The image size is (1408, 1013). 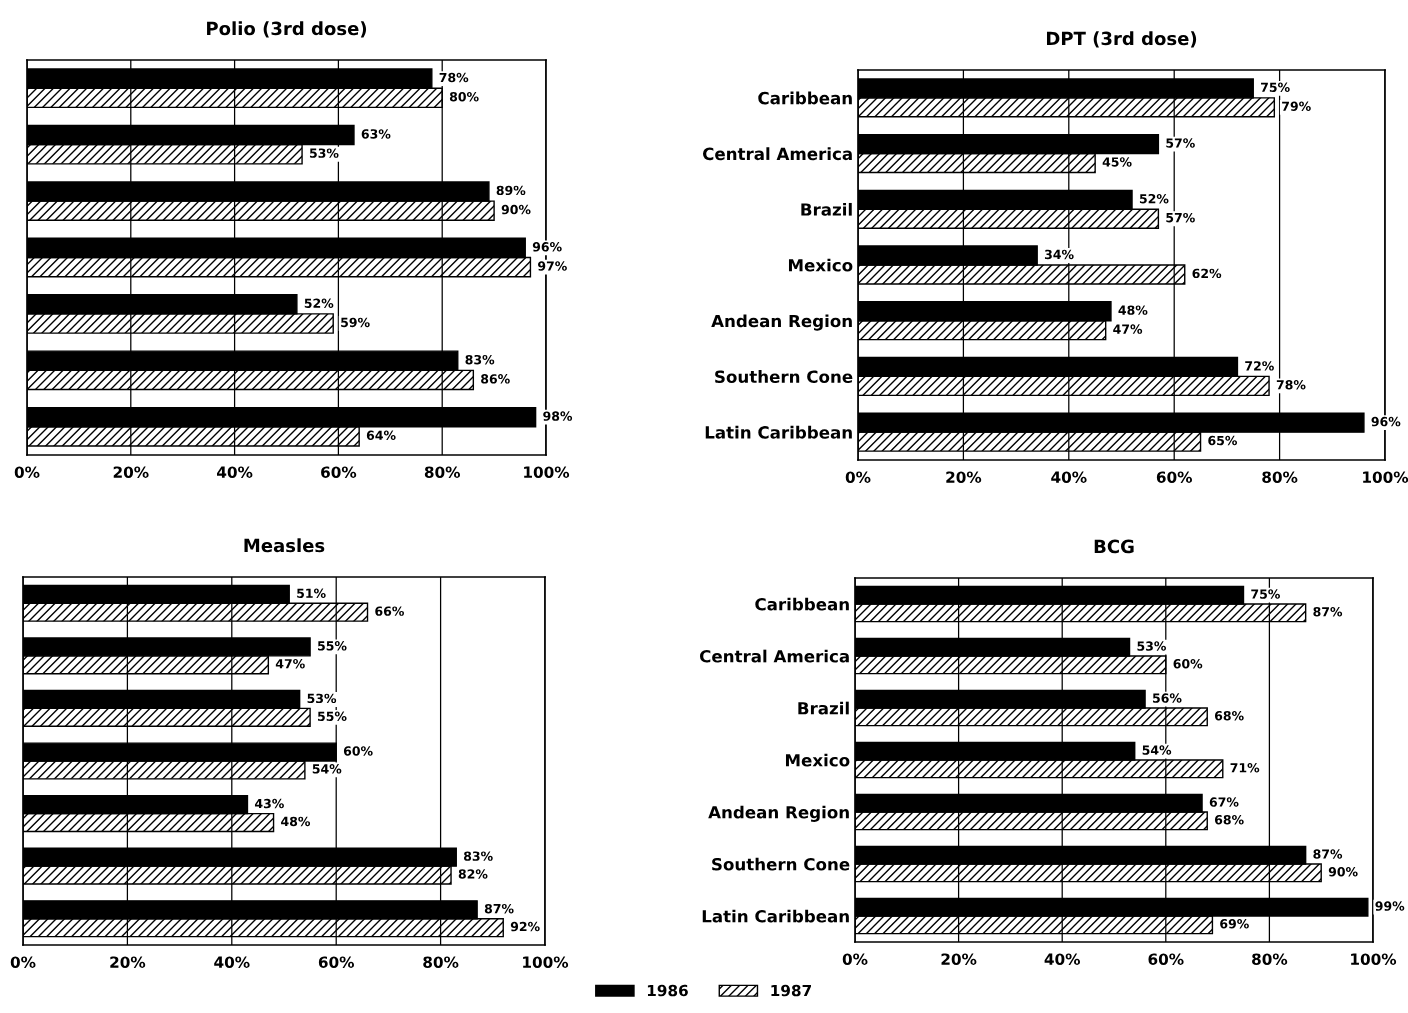 What do you see at coordinates (473, 874) in the screenshot?
I see `data-label: 82%` at bounding box center [473, 874].